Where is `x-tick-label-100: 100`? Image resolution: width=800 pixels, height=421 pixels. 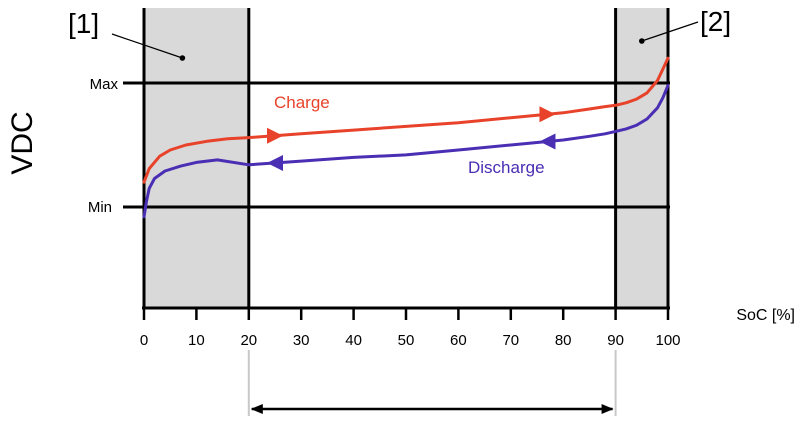
x-tick-label-100: 100 is located at coordinates (667, 340).